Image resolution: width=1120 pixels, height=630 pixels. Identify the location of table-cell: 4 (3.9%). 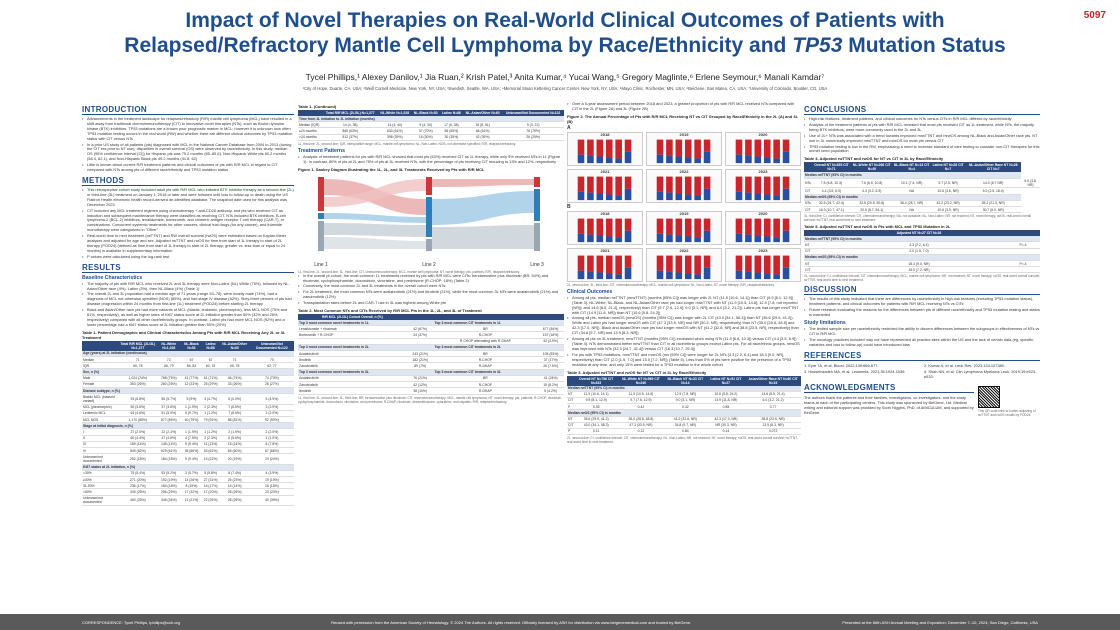
(271, 474).